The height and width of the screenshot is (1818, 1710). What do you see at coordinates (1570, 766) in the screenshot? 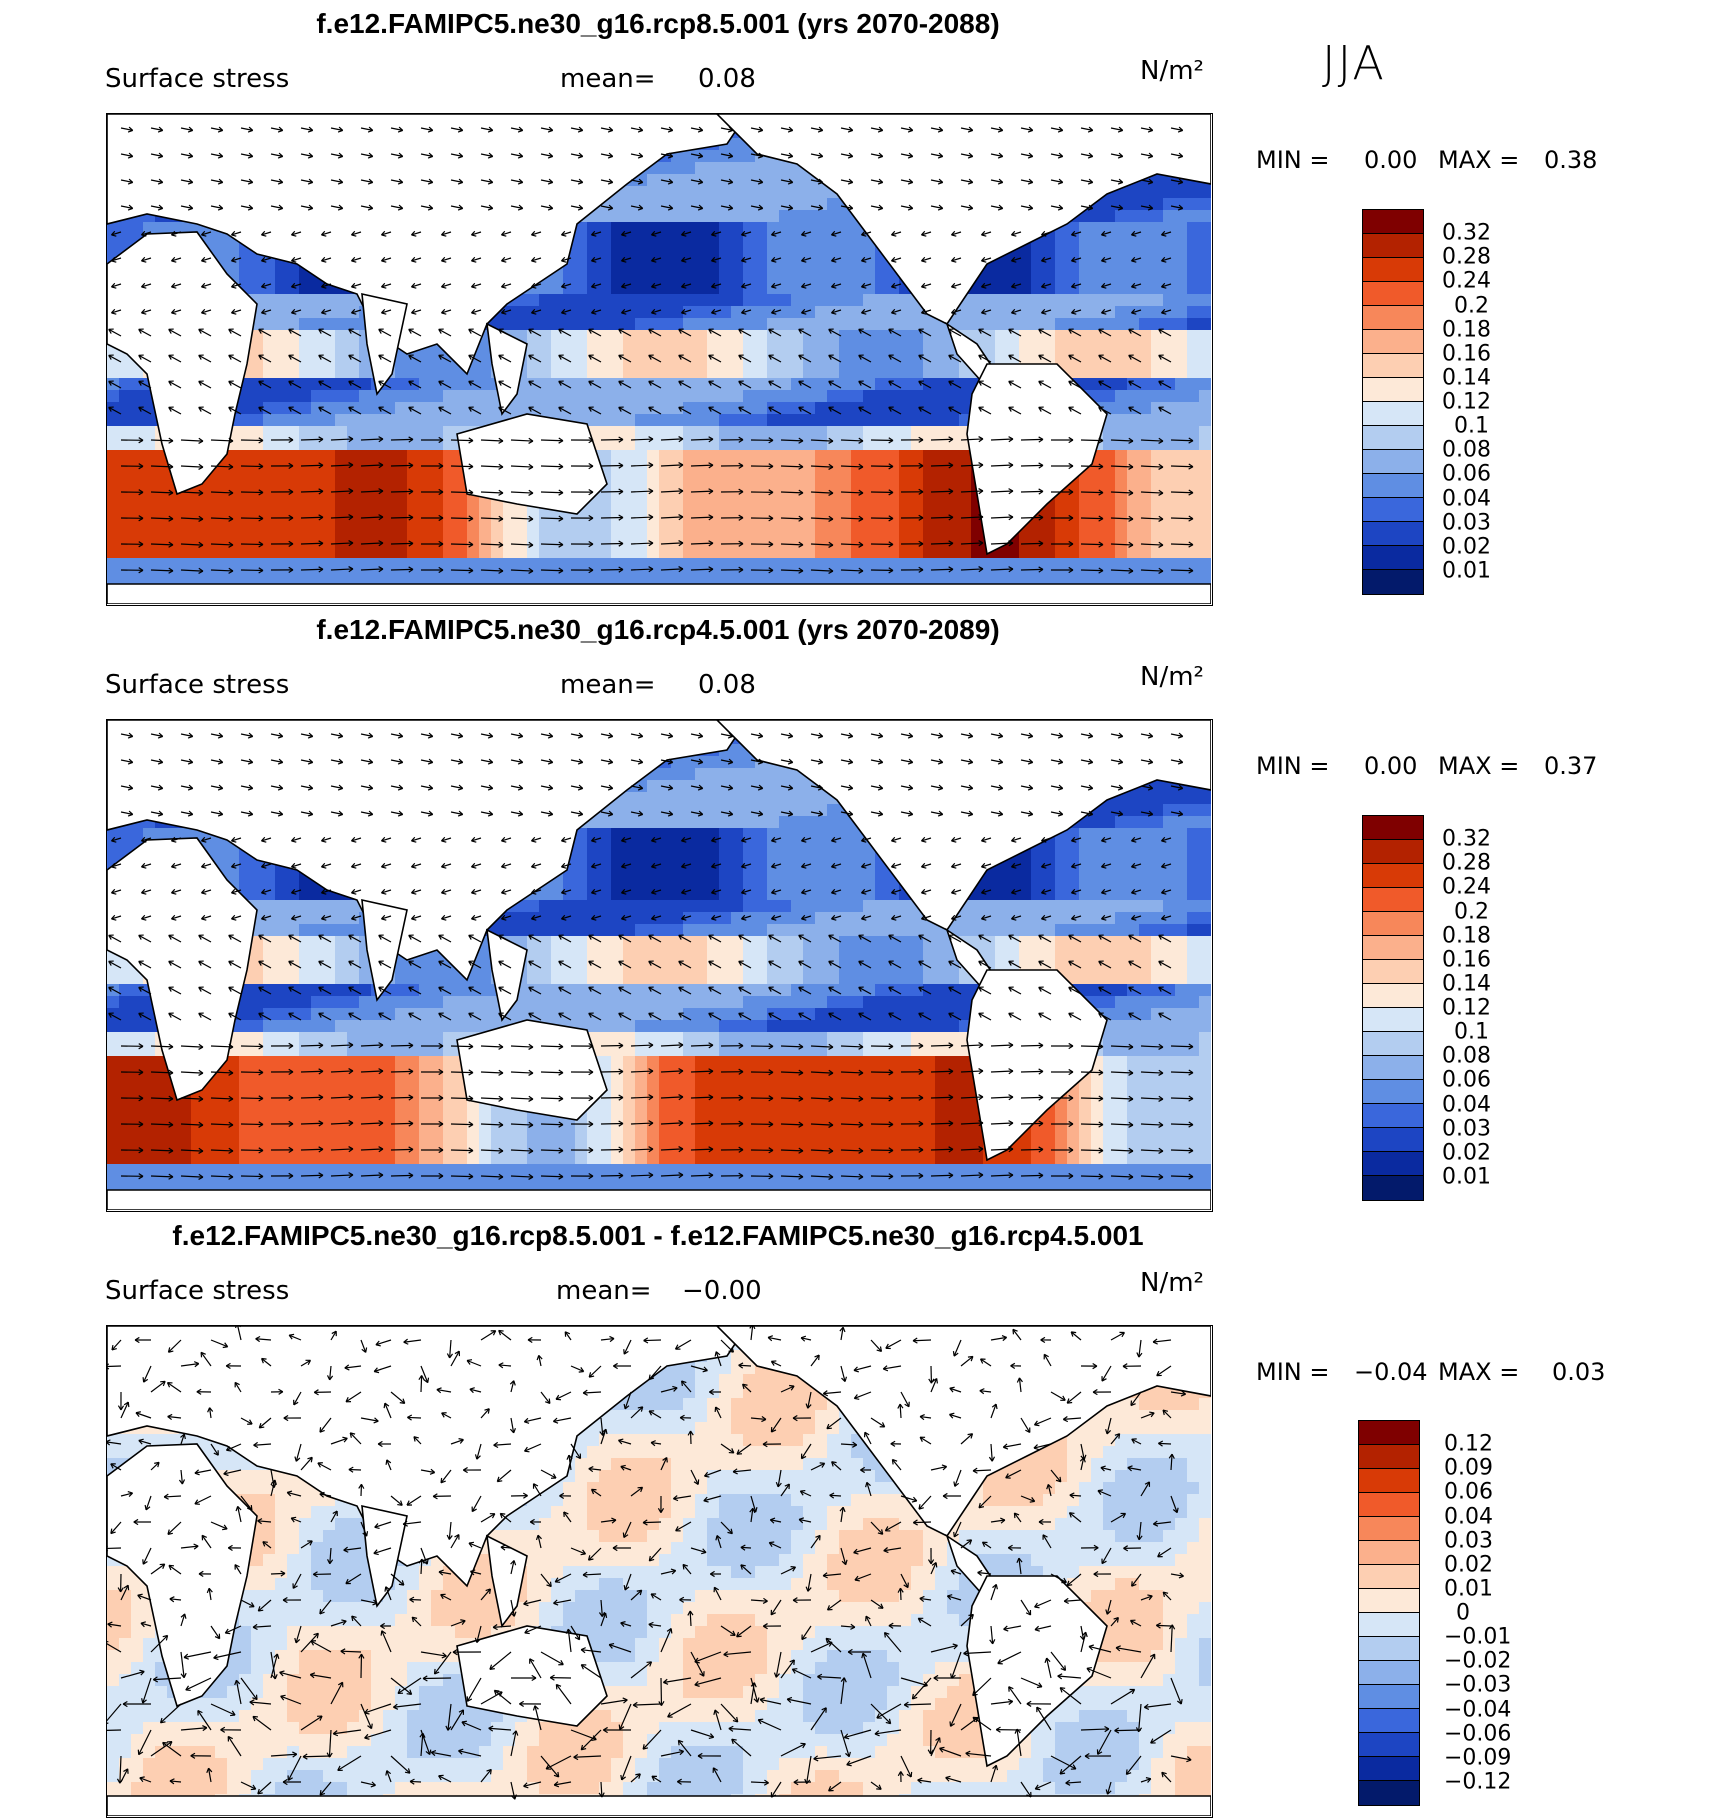
I see `max-value: 0.37` at bounding box center [1570, 766].